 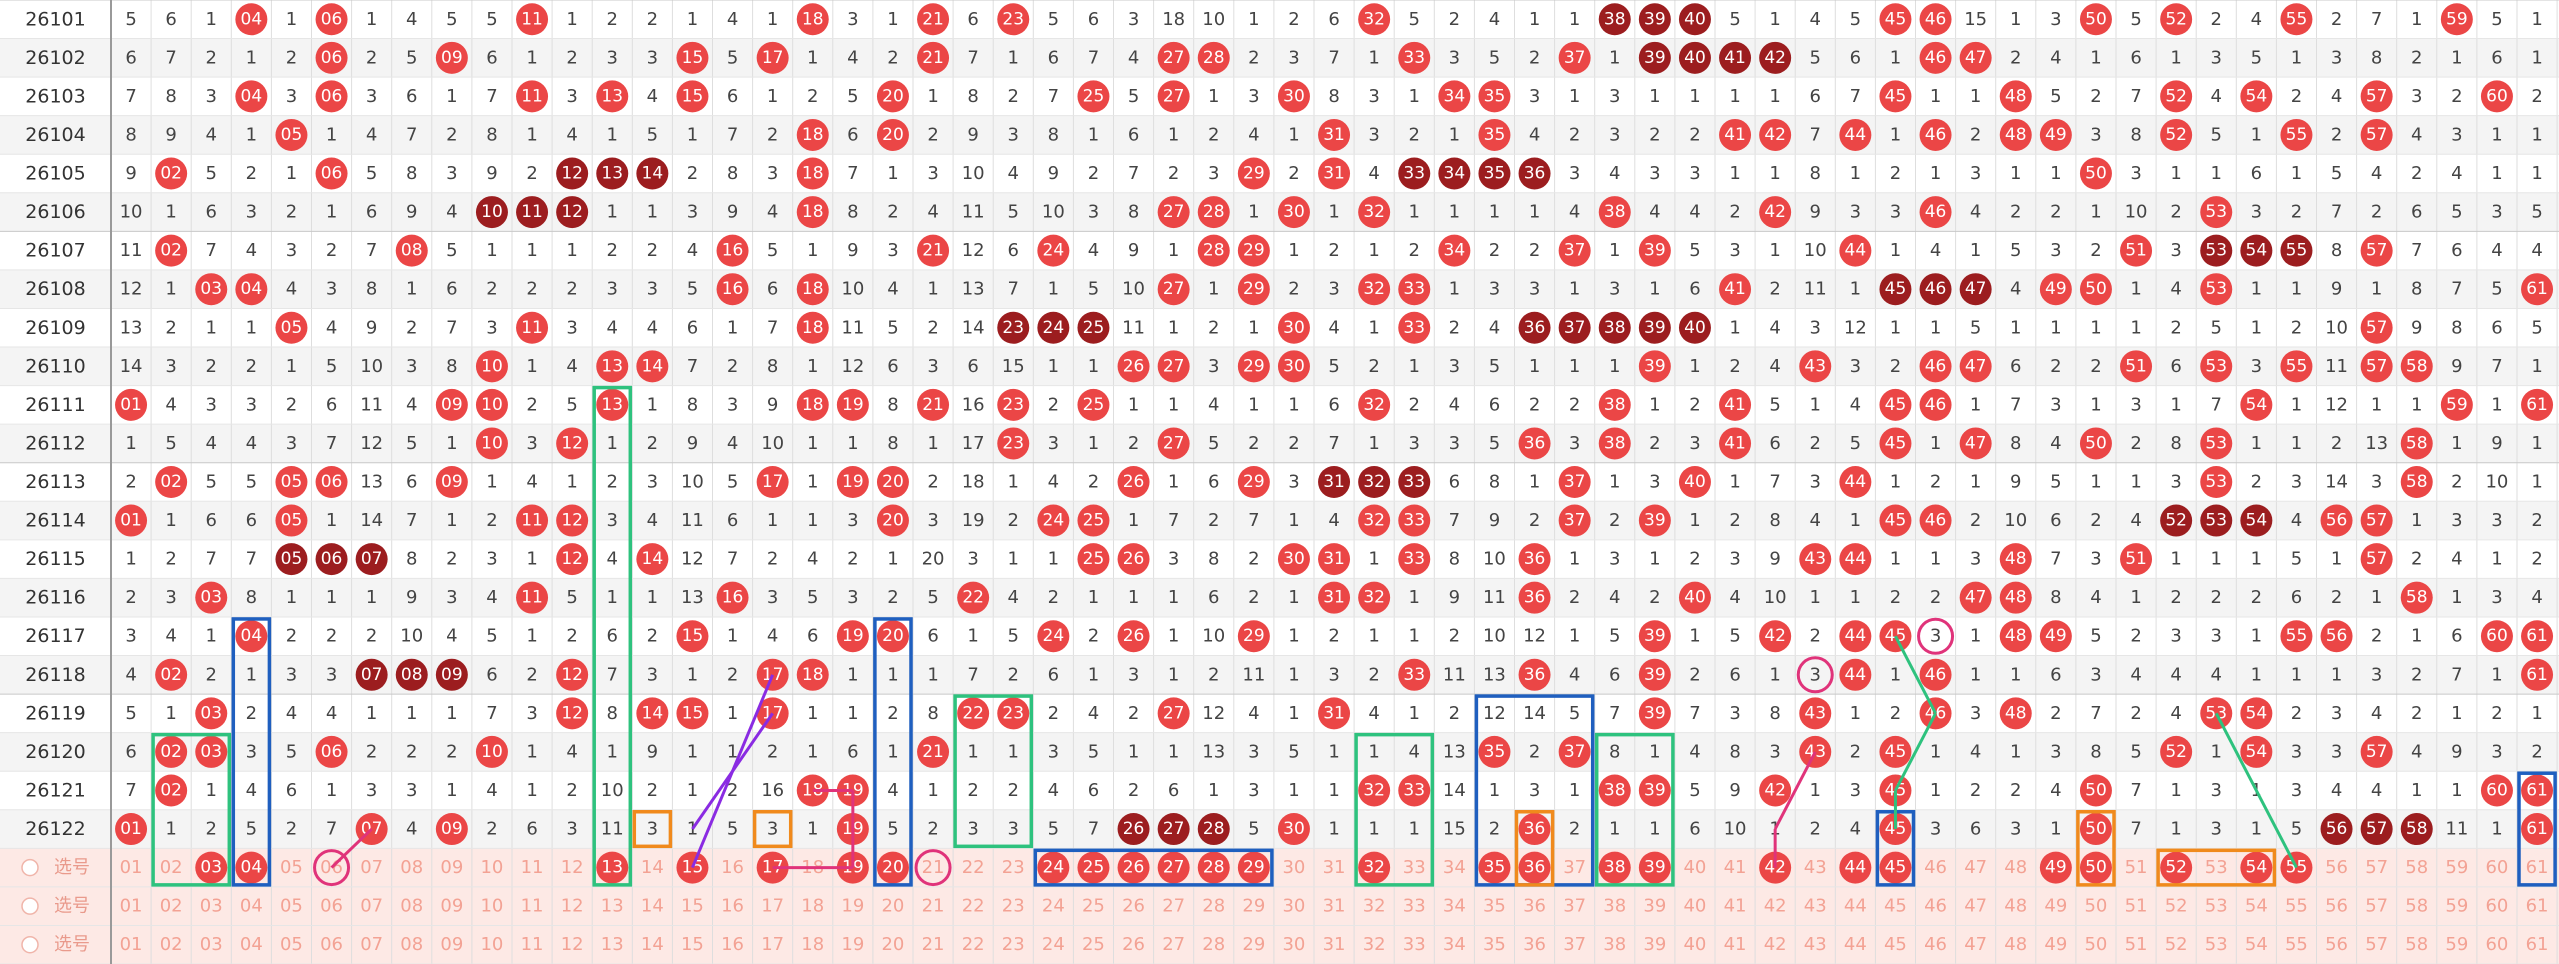 What do you see at coordinates (2256, 944) in the screenshot?
I see `selectable-number: 54` at bounding box center [2256, 944].